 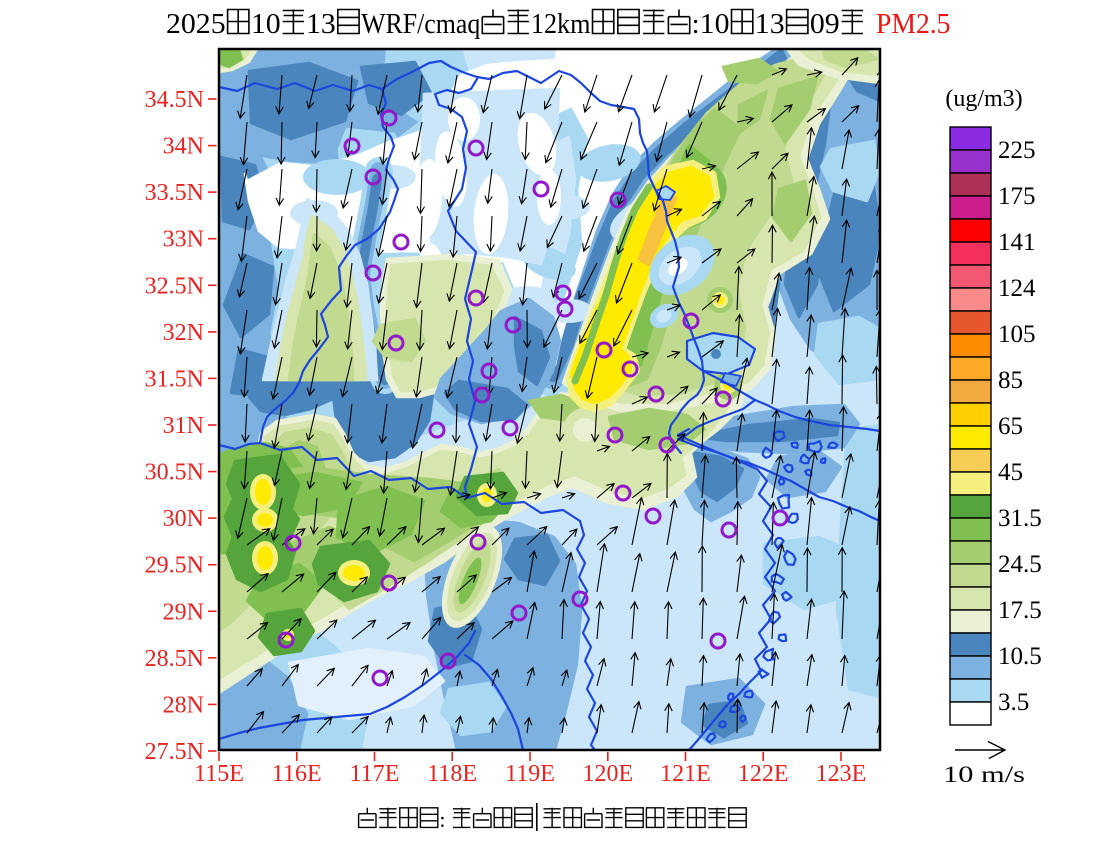 What do you see at coordinates (183, 612) in the screenshot?
I see `svg-text: 29N` at bounding box center [183, 612].